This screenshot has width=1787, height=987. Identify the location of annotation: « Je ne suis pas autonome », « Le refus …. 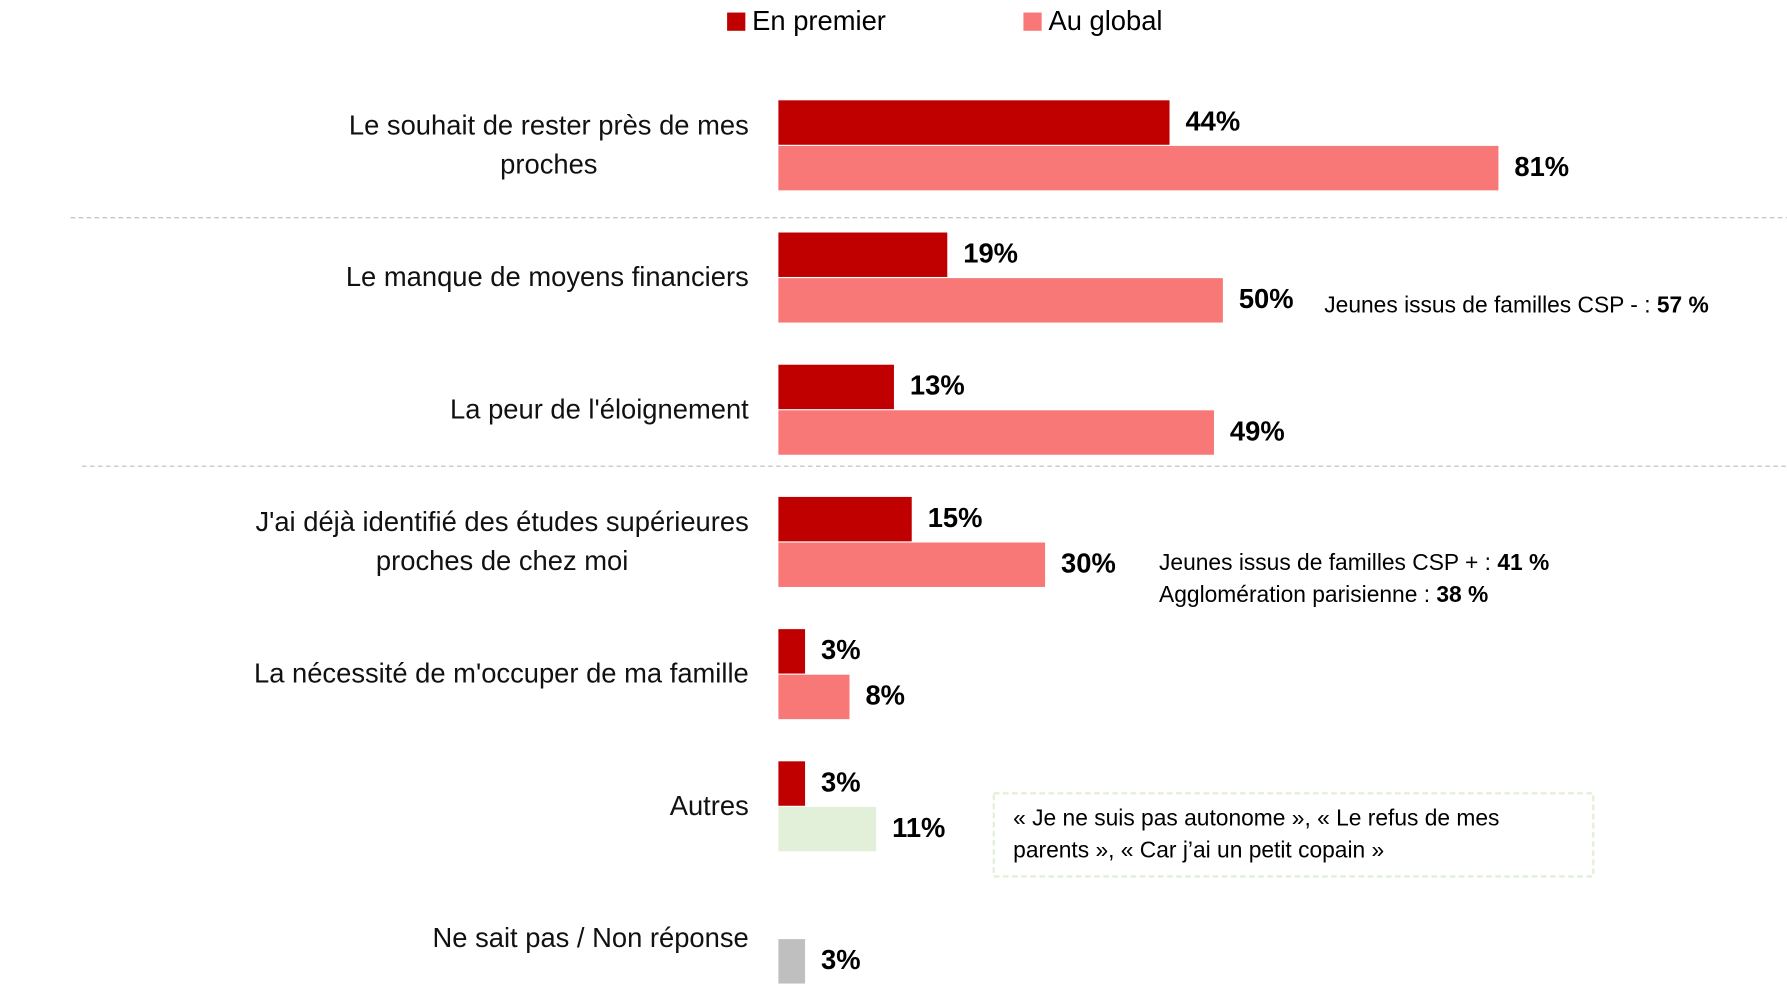
(1256, 817).